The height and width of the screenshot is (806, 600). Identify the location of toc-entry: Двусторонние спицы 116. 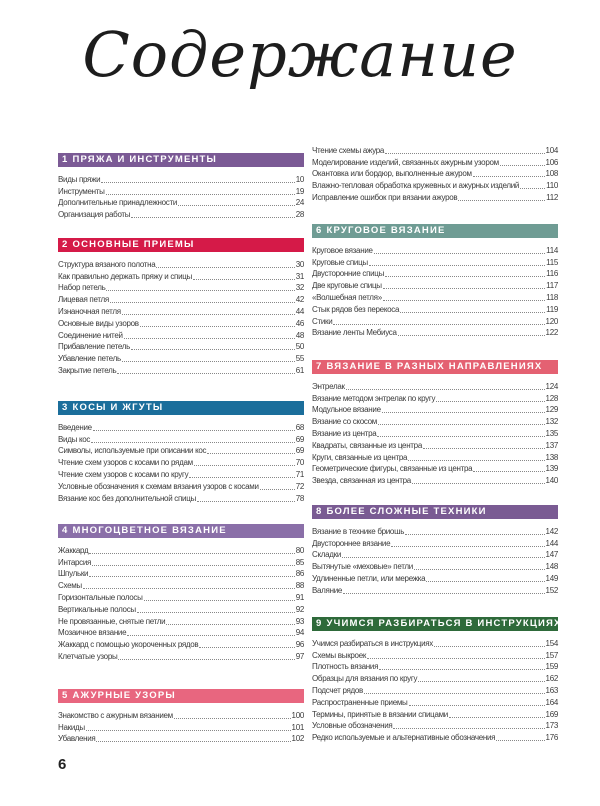
(435, 274).